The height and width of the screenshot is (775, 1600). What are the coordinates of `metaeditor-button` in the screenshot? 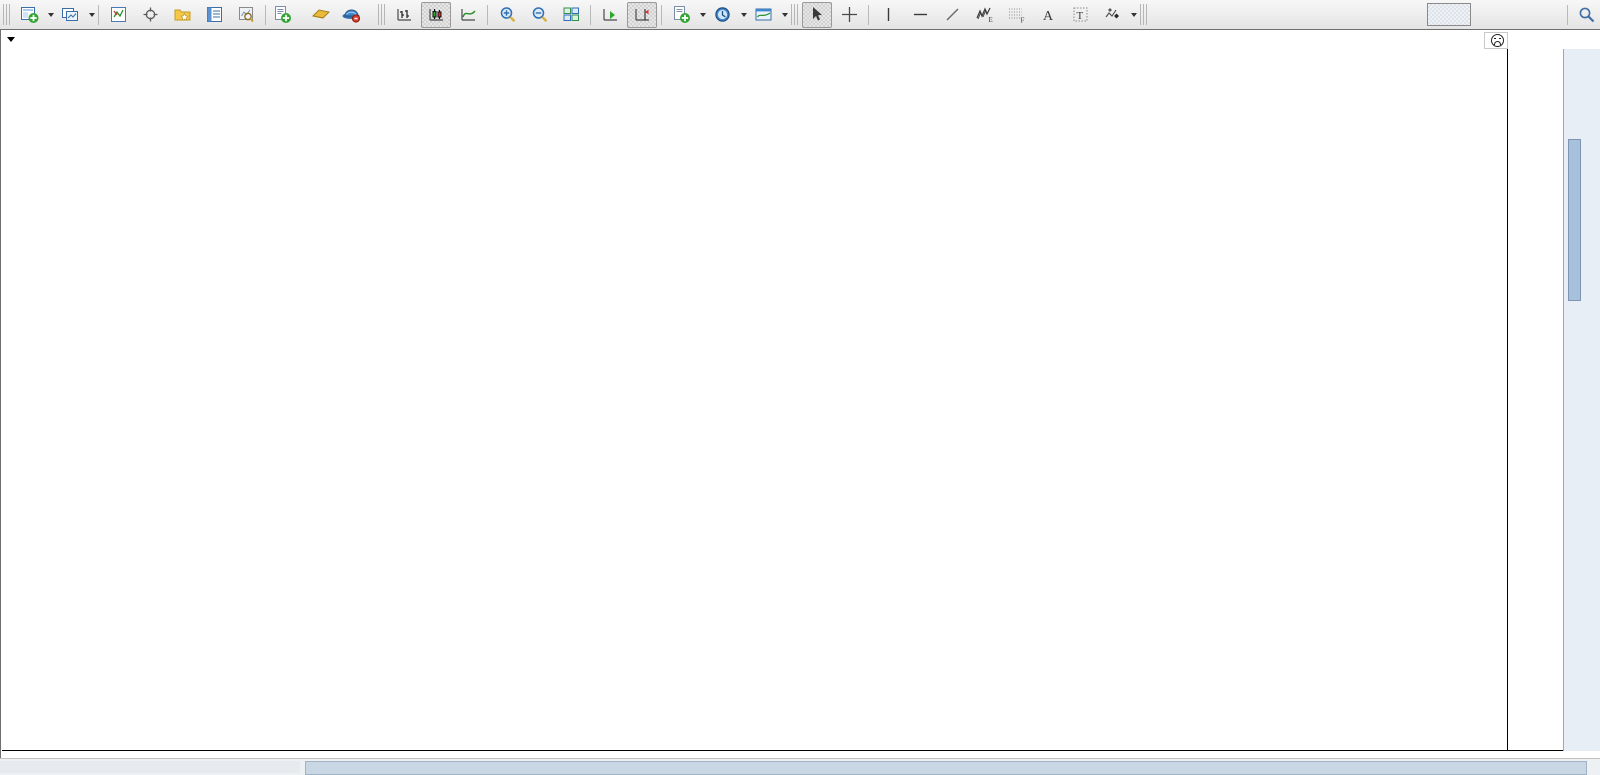 It's located at (321, 15).